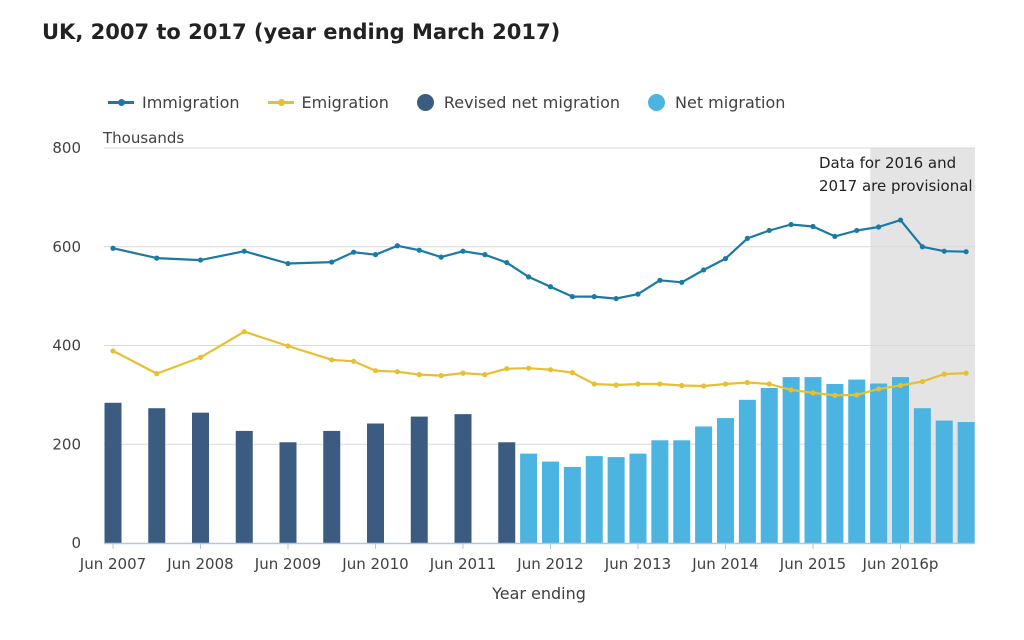 The width and height of the screenshot is (1024, 640). Describe the element at coordinates (531, 102) in the screenshot. I see `legend-label-revised-net-migration: Revised net migration` at that location.